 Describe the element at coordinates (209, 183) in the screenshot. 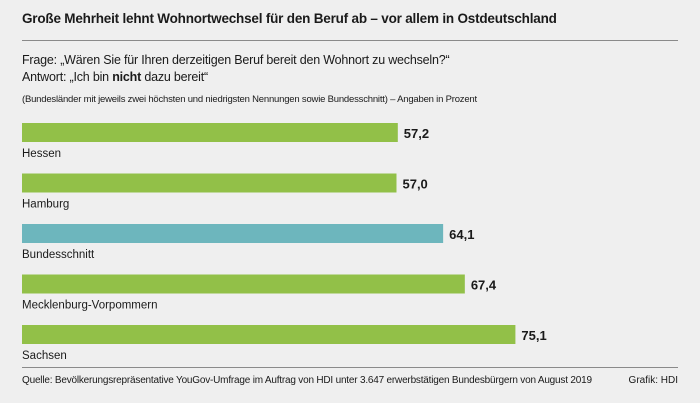

I see `bar-hamburg` at that location.